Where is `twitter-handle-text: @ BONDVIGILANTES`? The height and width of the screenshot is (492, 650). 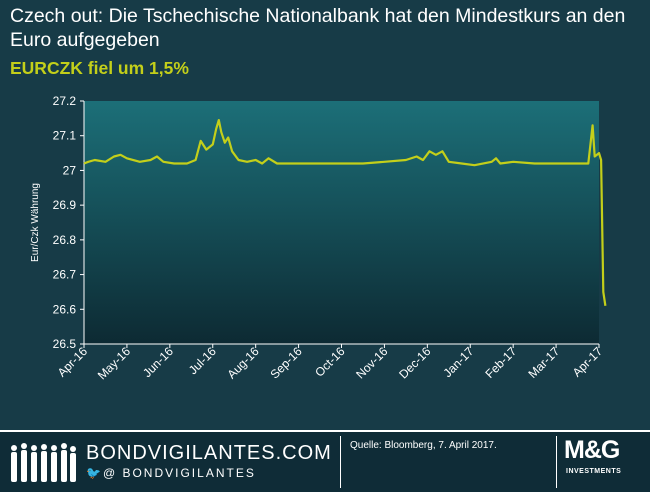
twitter-handle-text: @ BONDVIGILANTES is located at coordinates (179, 473).